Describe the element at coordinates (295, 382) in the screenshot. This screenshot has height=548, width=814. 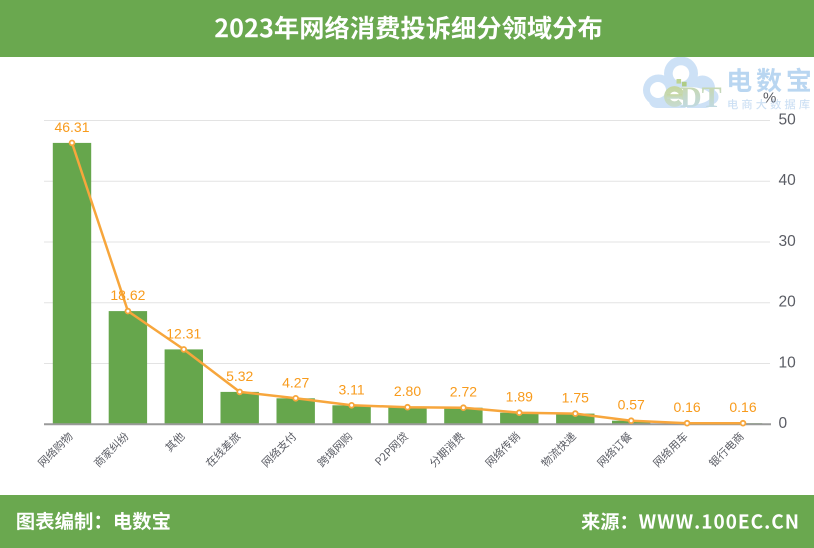
I see `svg-text: 4.27` at that location.